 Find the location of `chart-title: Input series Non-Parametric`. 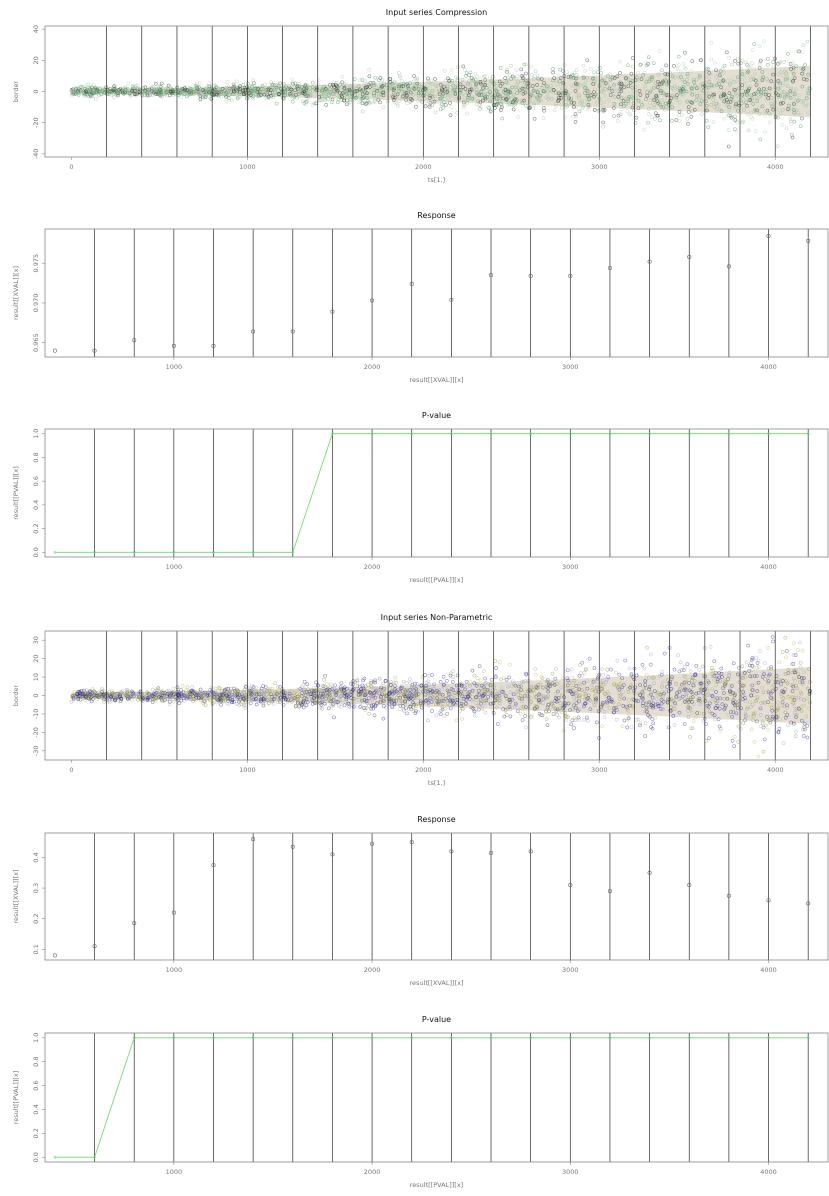

chart-title: Input series Non-Parametric is located at coordinates (437, 617).